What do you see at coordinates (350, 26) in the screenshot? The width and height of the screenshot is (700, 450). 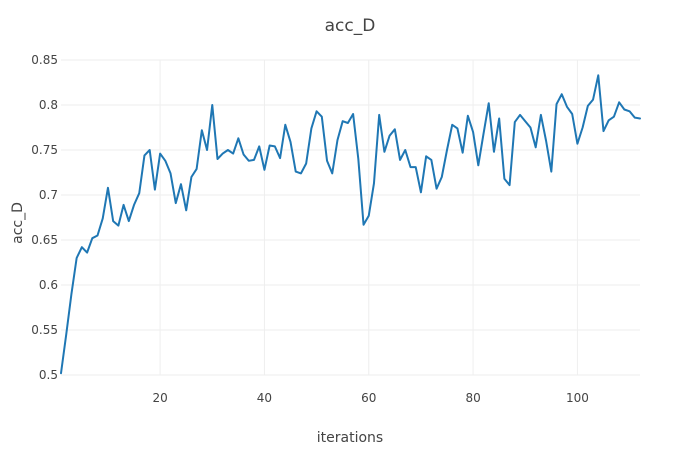 I see `chart-title: acc_D` at bounding box center [350, 26].